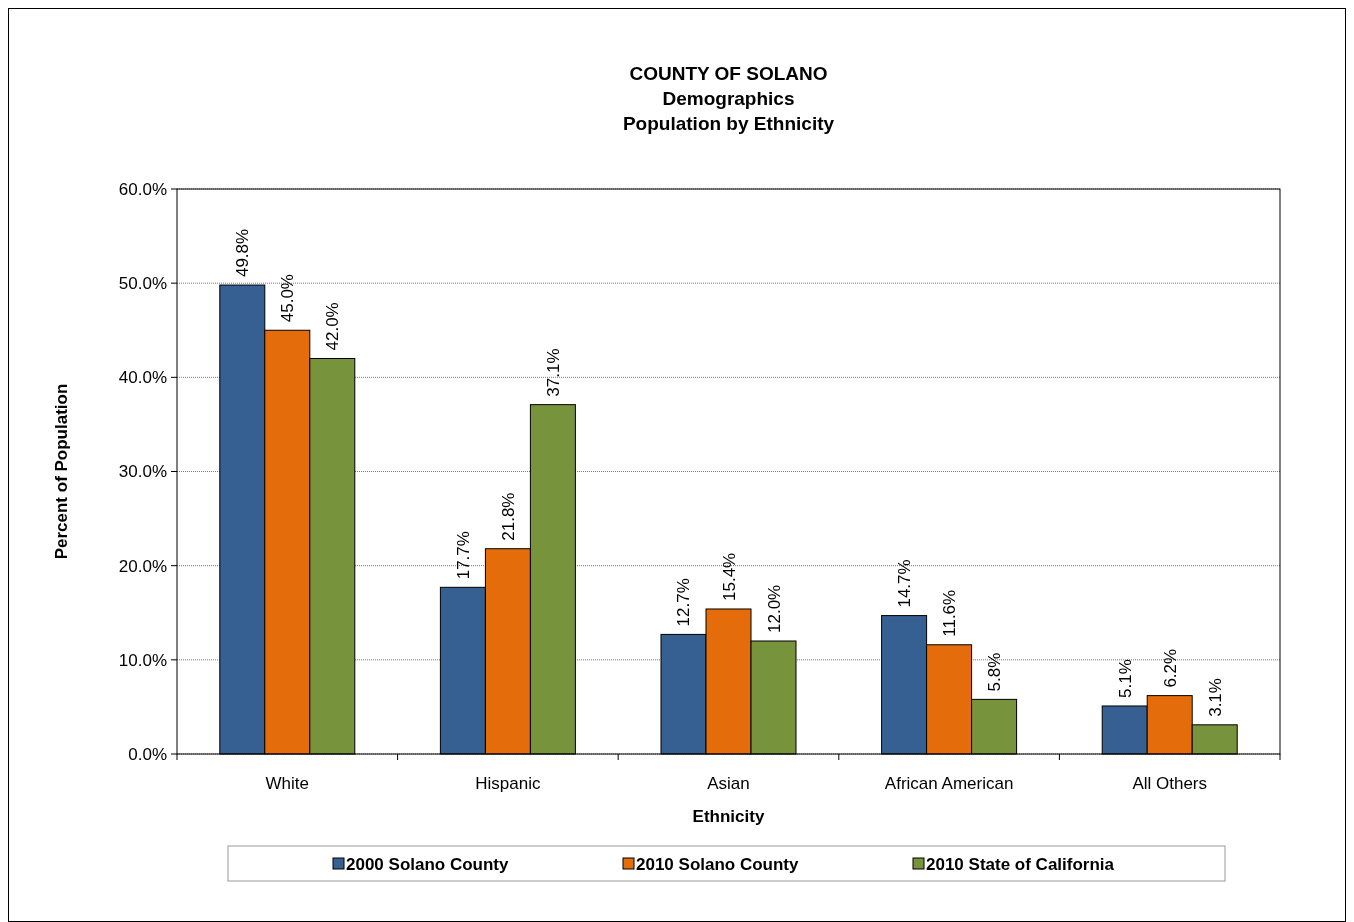 The width and height of the screenshot is (1354, 922). I want to click on data-label: 14.7%, so click(905, 583).